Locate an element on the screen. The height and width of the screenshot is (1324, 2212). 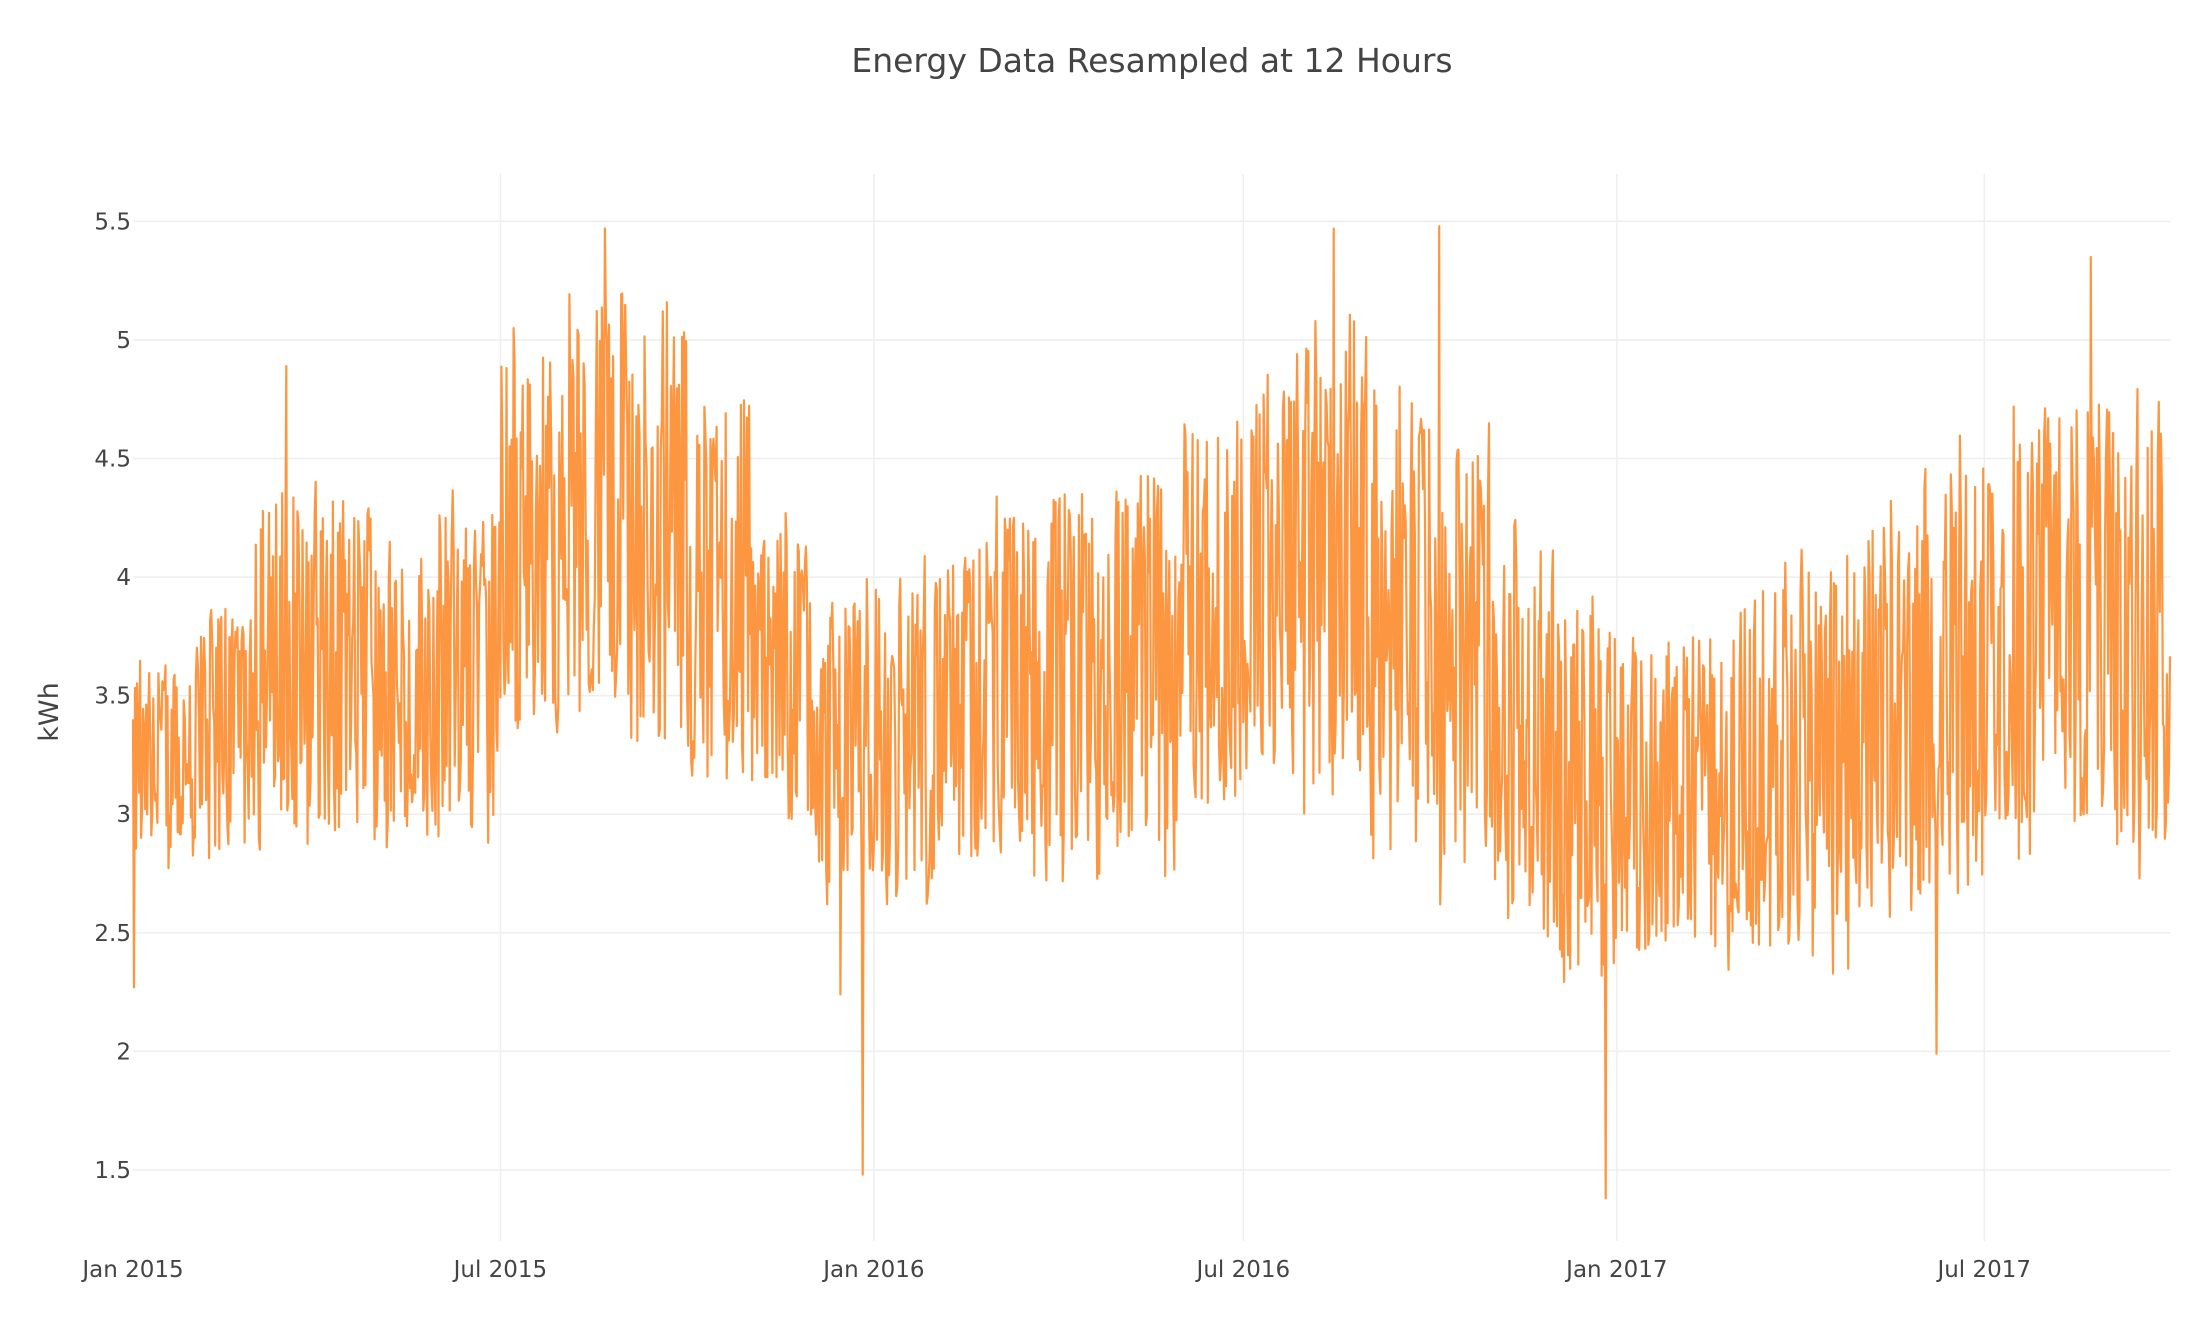
y-tick-label: 3.5 is located at coordinates (112, 697).